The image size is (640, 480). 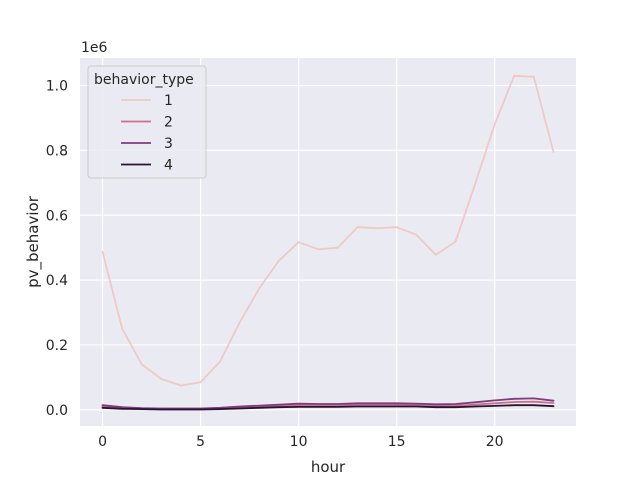 I want to click on y-tick-label: 1.0, so click(x=57, y=87).